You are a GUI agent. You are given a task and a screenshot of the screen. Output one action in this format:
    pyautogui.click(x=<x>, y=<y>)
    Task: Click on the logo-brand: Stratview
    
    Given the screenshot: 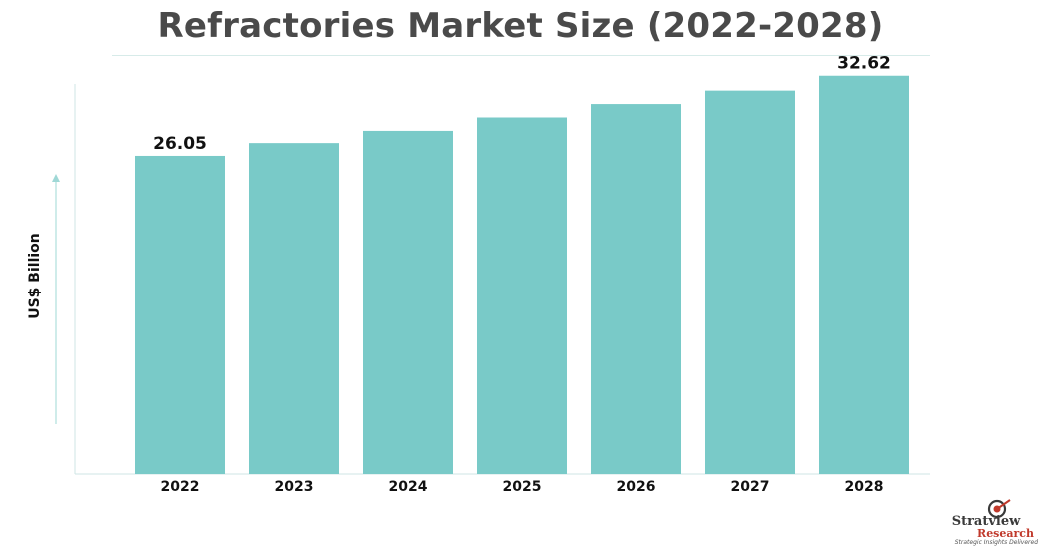 What is the action you would take?
    pyautogui.click(x=986, y=521)
    